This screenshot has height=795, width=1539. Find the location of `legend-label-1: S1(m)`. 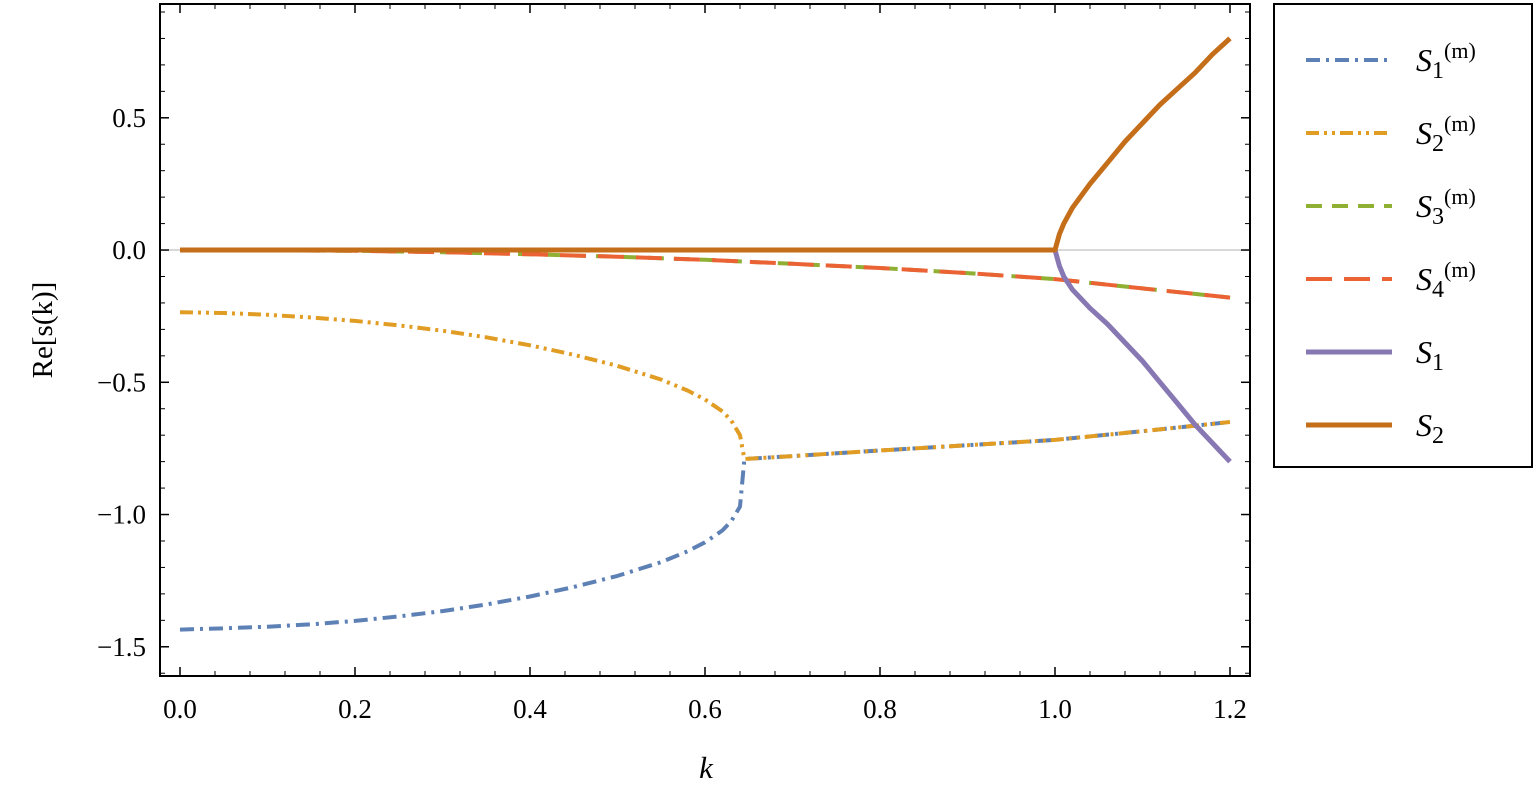

legend-label-1: S1(m) is located at coordinates (1446, 61).